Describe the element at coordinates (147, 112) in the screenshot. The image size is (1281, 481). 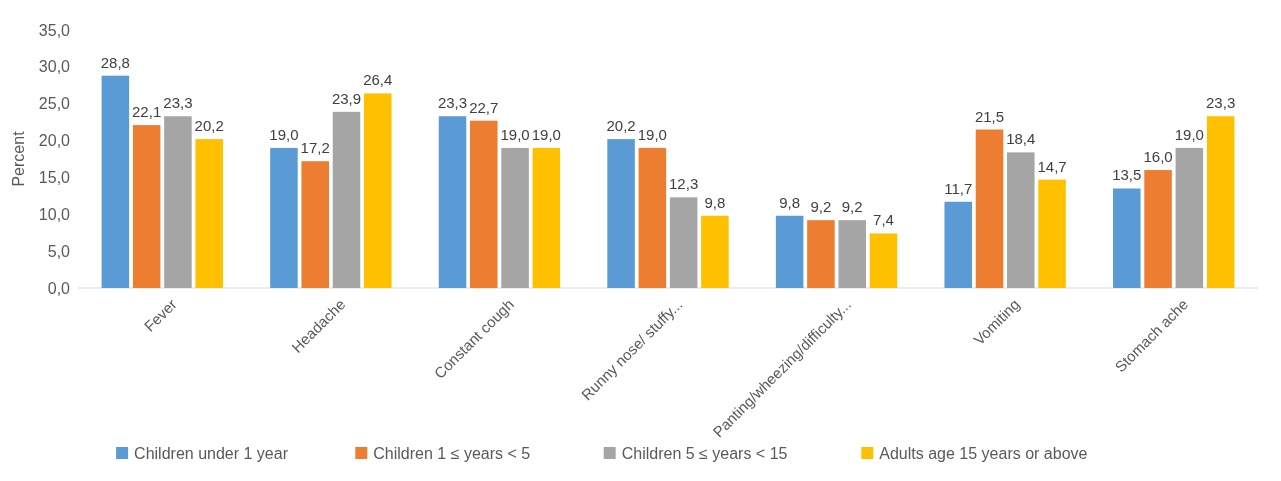
I see `data-label: 22,1` at that location.